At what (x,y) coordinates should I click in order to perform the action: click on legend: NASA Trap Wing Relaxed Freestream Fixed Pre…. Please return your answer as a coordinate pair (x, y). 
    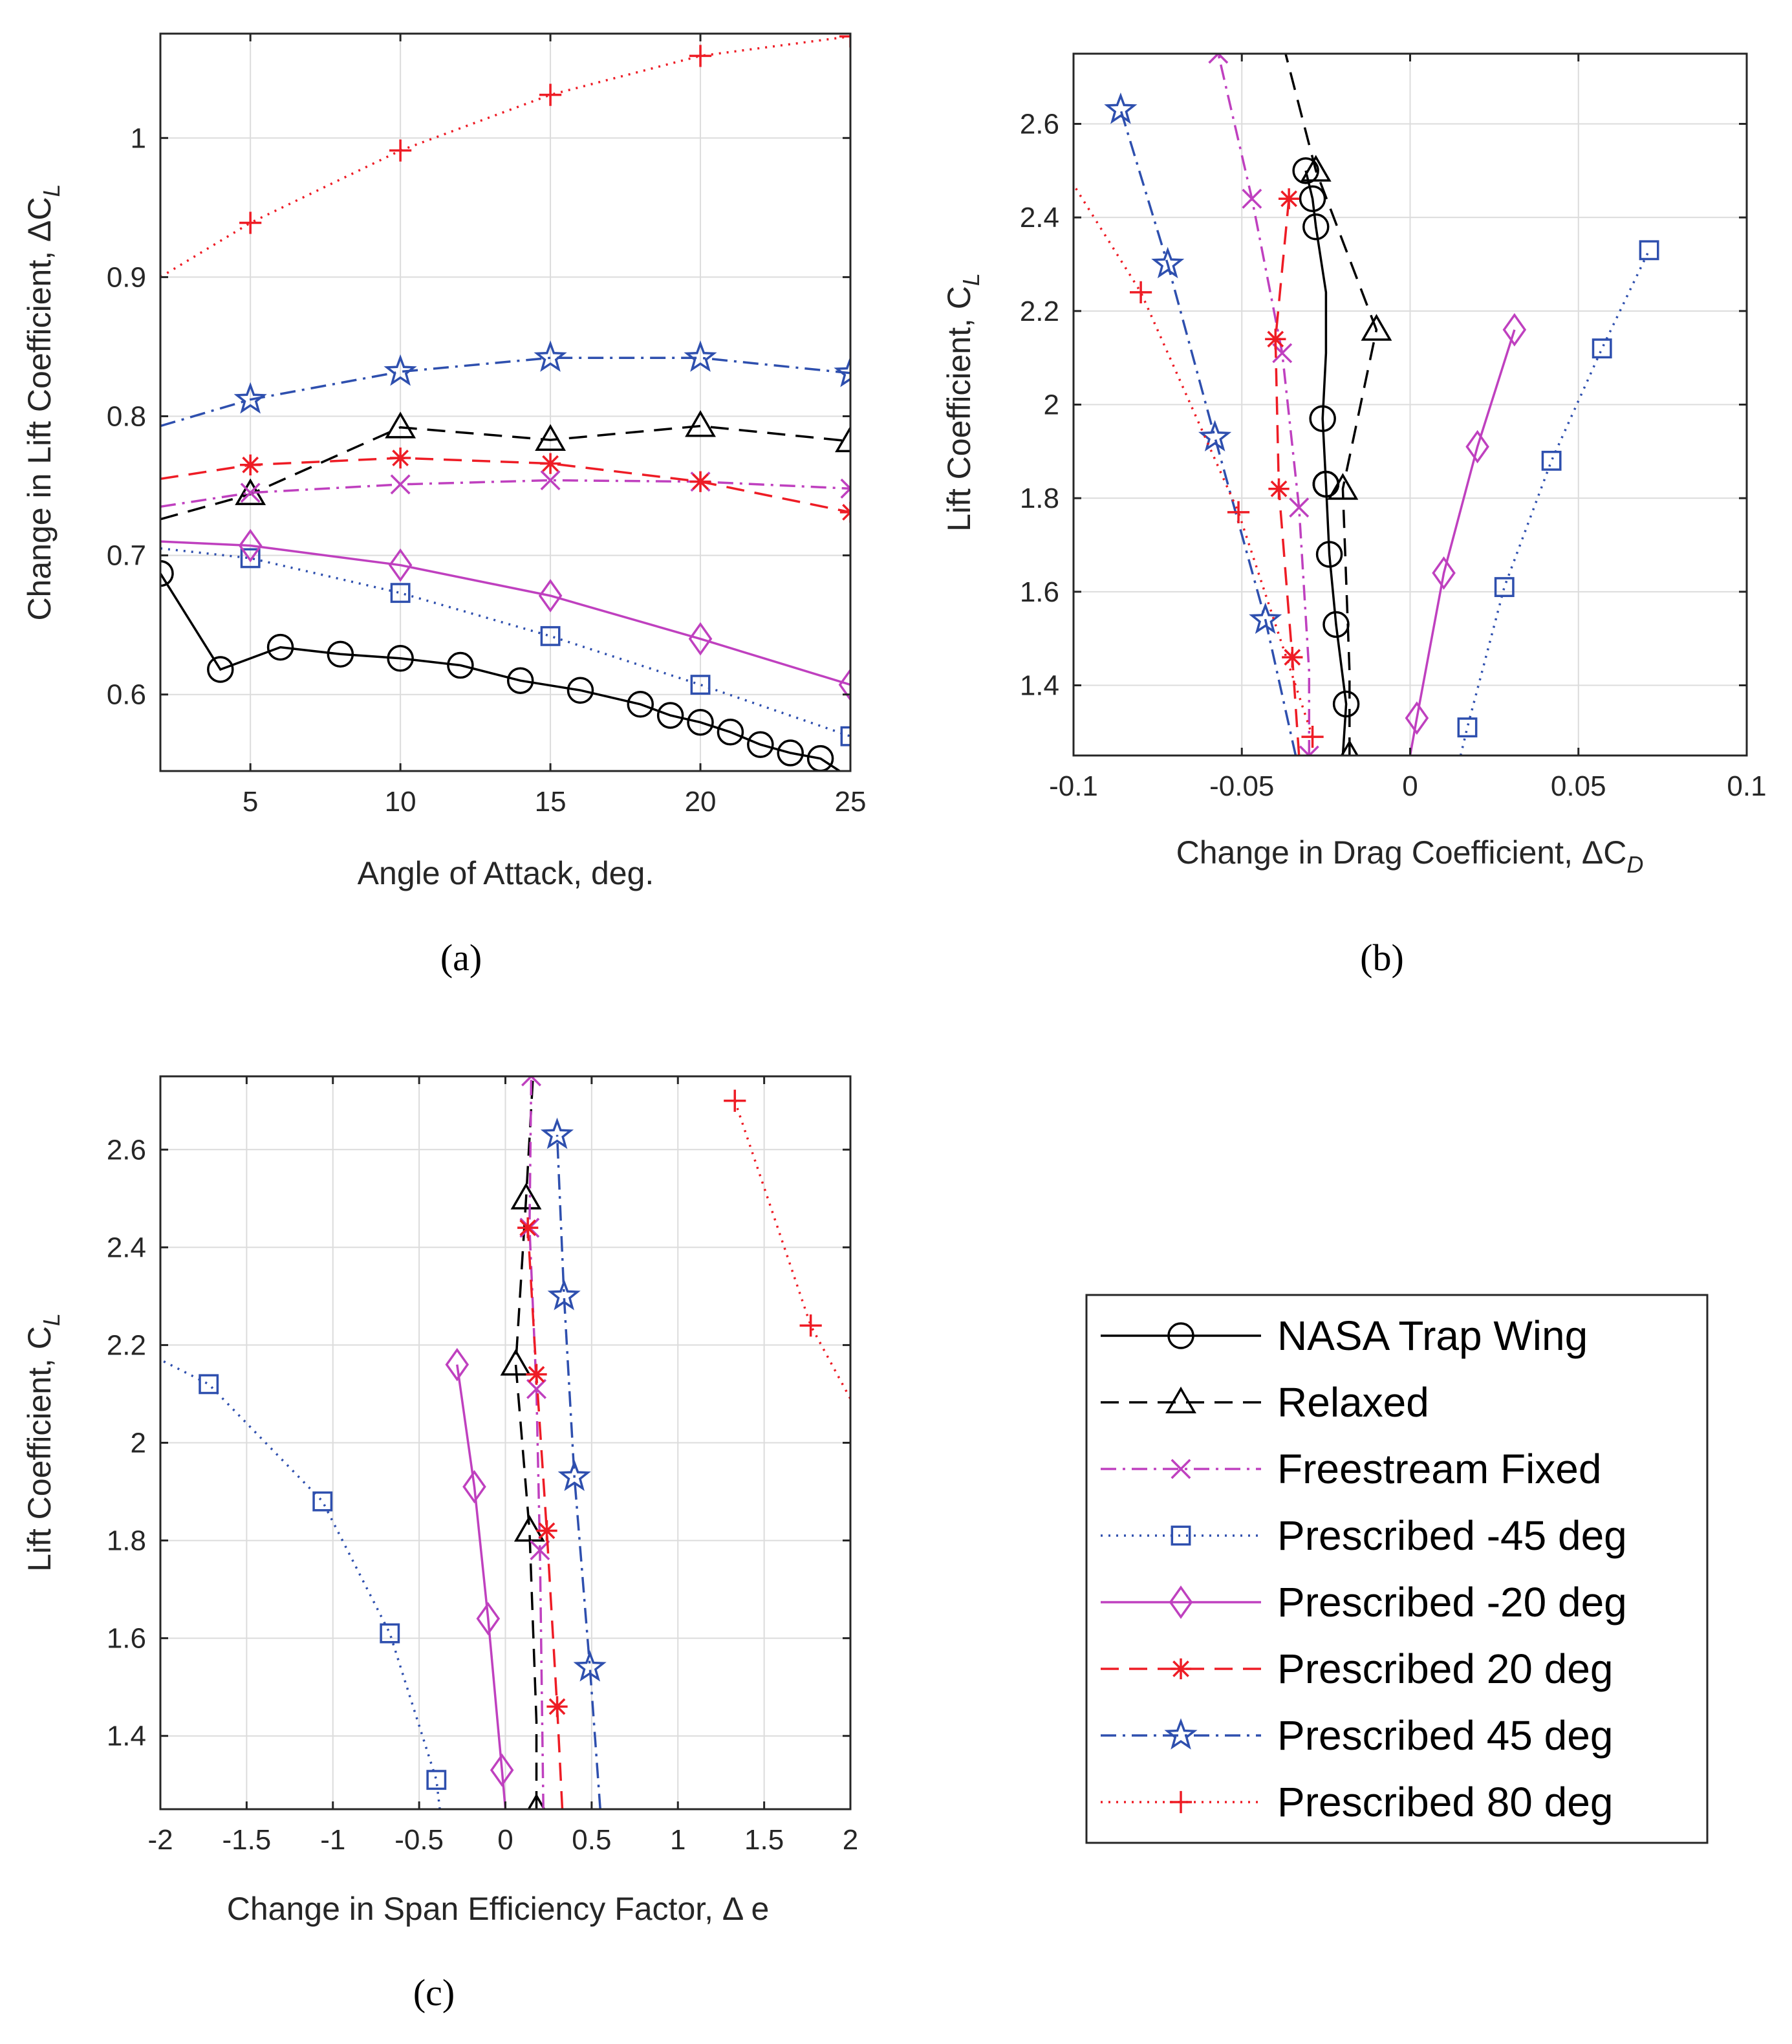
    Looking at the image, I should click on (1397, 1569).